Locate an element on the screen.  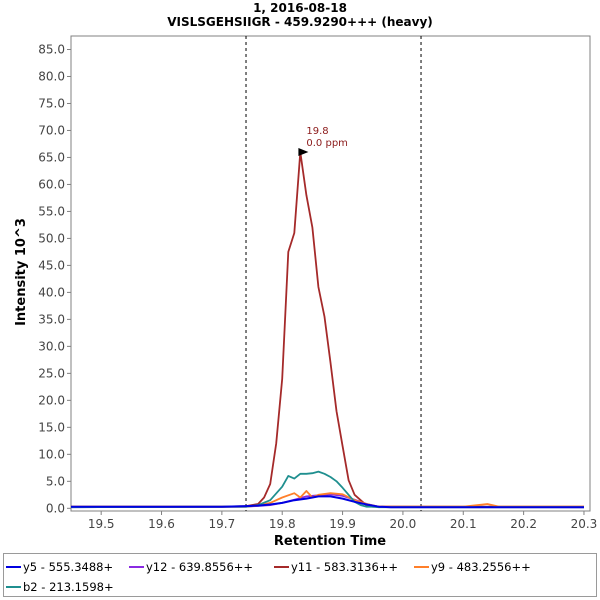
peak-arrow-icon is located at coordinates (303, 152).